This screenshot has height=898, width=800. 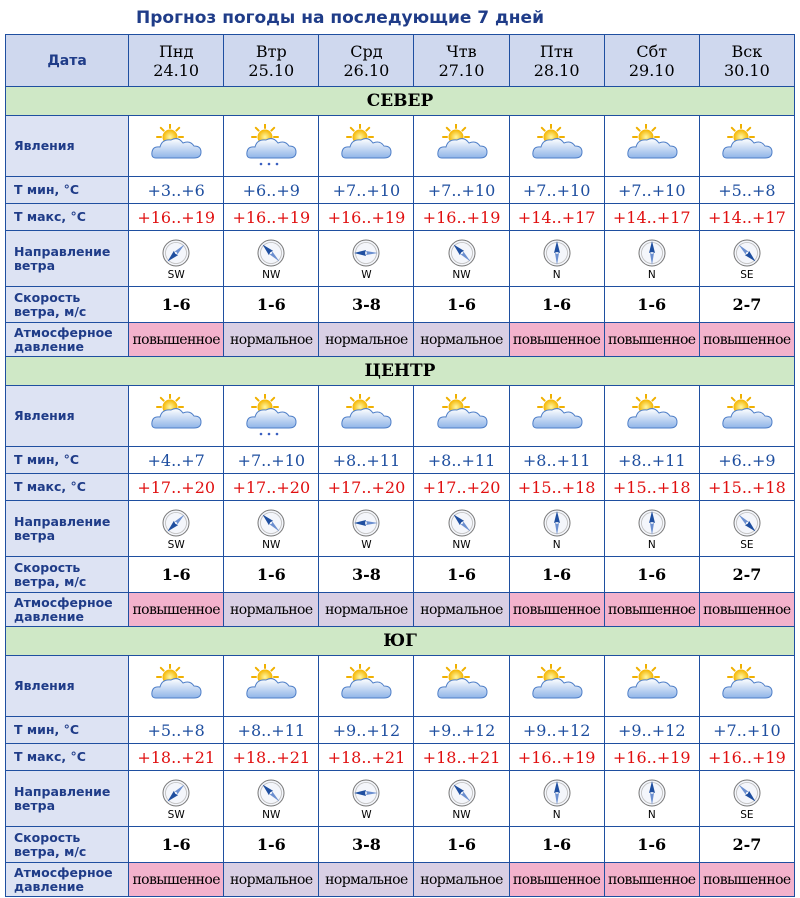 I want to click on tmax-value: +18..+21, so click(x=366, y=757).